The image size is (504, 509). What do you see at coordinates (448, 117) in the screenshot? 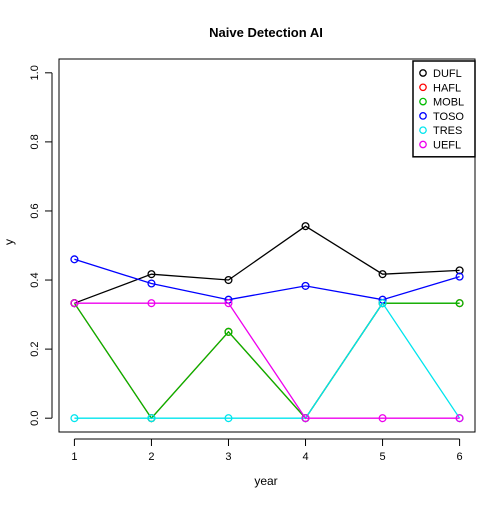
I see `legend-label-toso: TOSO` at bounding box center [448, 117].